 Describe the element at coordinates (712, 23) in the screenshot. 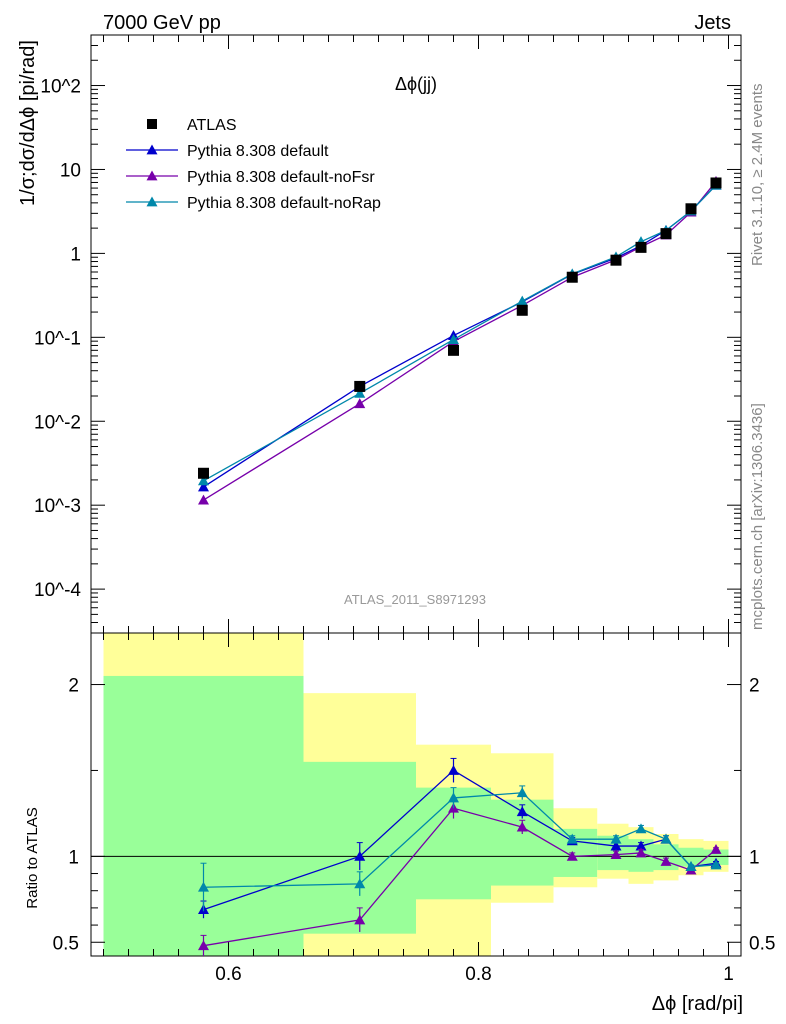

I see `header-right: Jets` at that location.